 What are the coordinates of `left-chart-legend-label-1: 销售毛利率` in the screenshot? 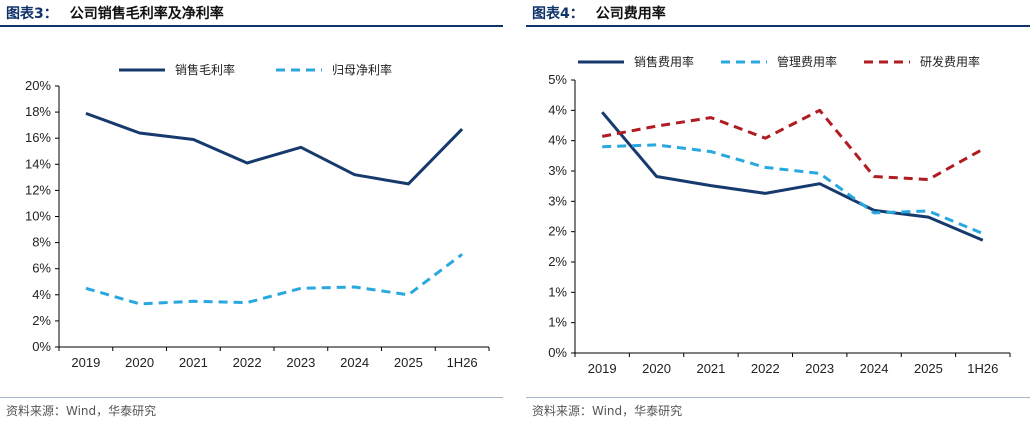 It's located at (205, 69).